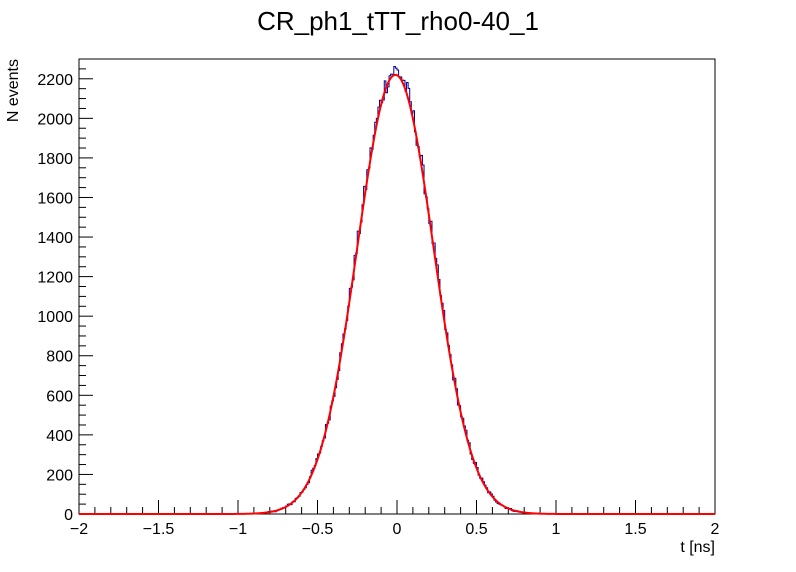  Describe the element at coordinates (55, 198) in the screenshot. I see `y-tick-label: 1600` at that location.